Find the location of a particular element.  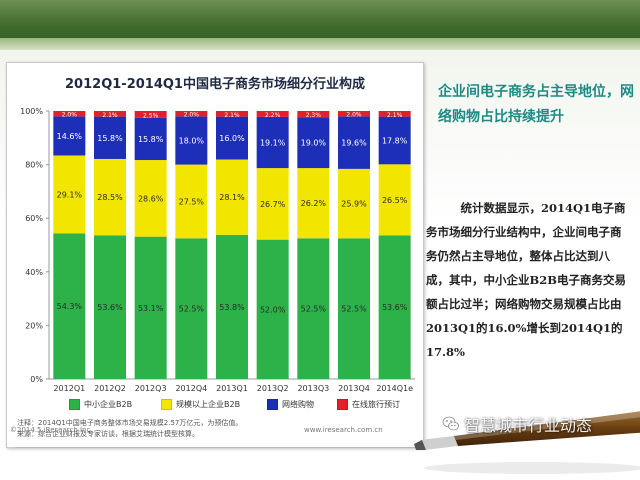

x-tick-label: 2013Q3 is located at coordinates (313, 388).